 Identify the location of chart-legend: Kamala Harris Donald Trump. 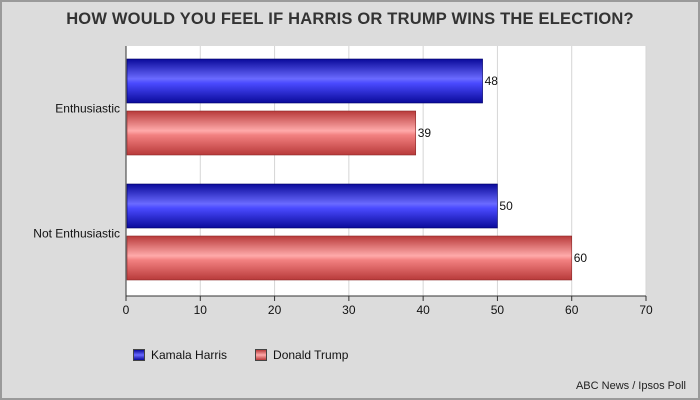
(240, 355).